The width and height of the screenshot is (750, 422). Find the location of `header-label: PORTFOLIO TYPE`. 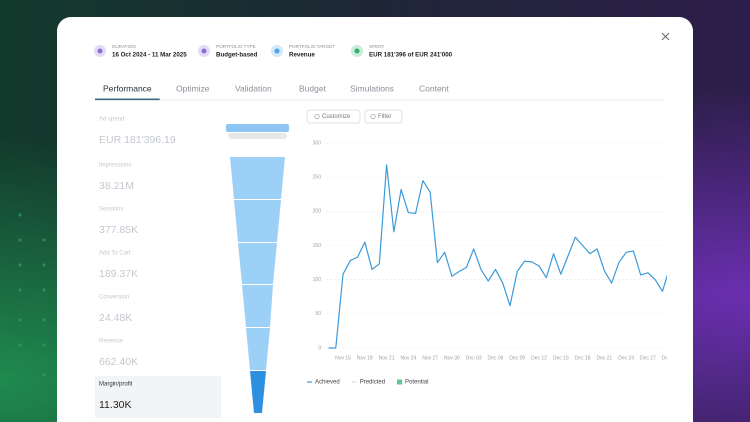

header-label: PORTFOLIO TYPE is located at coordinates (236, 46).